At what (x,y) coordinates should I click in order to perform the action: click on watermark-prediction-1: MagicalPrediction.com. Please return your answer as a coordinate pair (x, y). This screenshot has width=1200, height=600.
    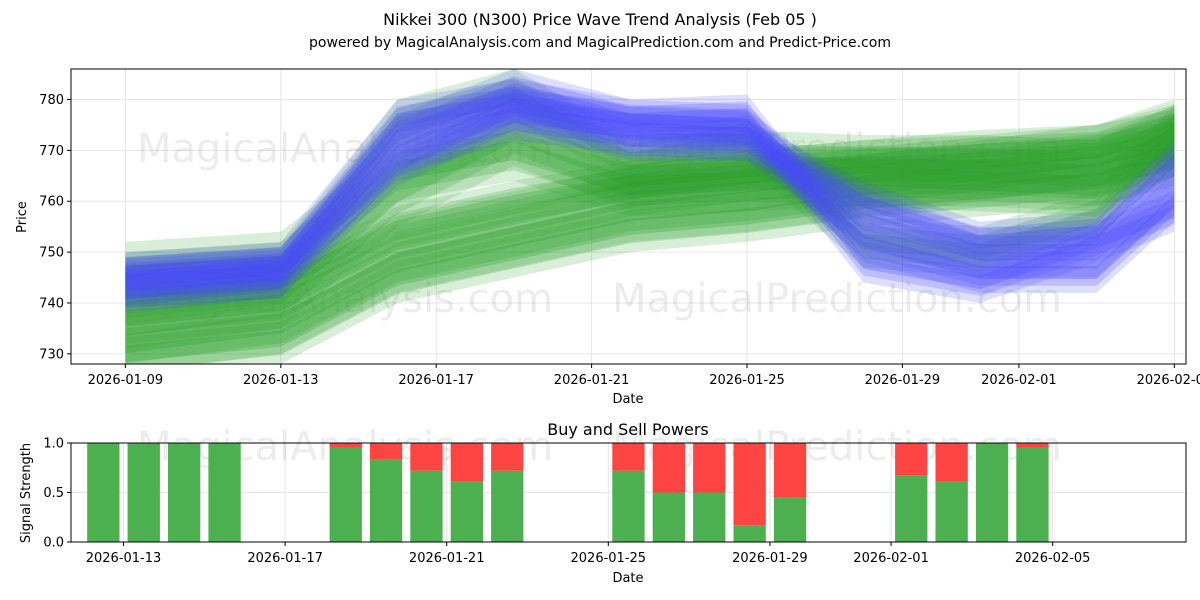
    Looking at the image, I should click on (837, 149).